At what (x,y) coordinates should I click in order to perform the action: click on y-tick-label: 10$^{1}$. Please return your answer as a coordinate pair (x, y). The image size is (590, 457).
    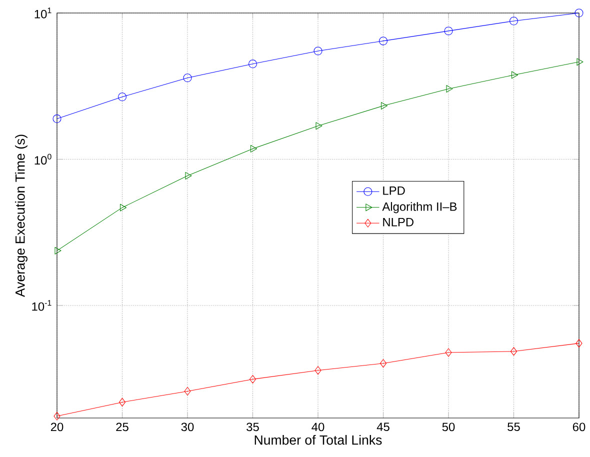
    Looking at the image, I should click on (43, 13).